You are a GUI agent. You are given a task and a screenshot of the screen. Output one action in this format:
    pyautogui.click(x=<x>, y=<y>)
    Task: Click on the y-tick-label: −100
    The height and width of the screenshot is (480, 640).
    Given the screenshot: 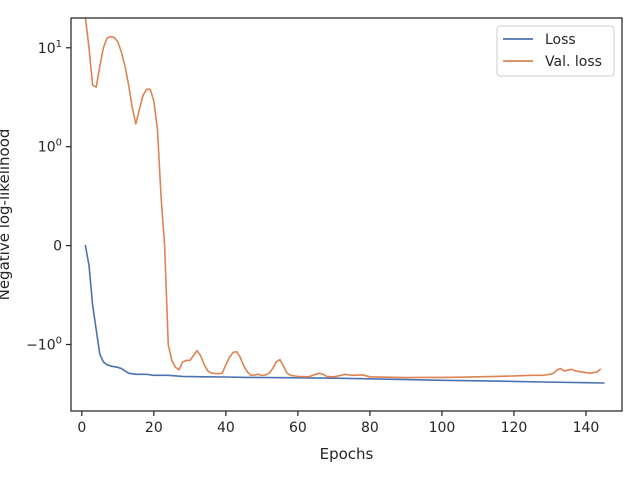 What is the action you would take?
    pyautogui.click(x=44, y=345)
    